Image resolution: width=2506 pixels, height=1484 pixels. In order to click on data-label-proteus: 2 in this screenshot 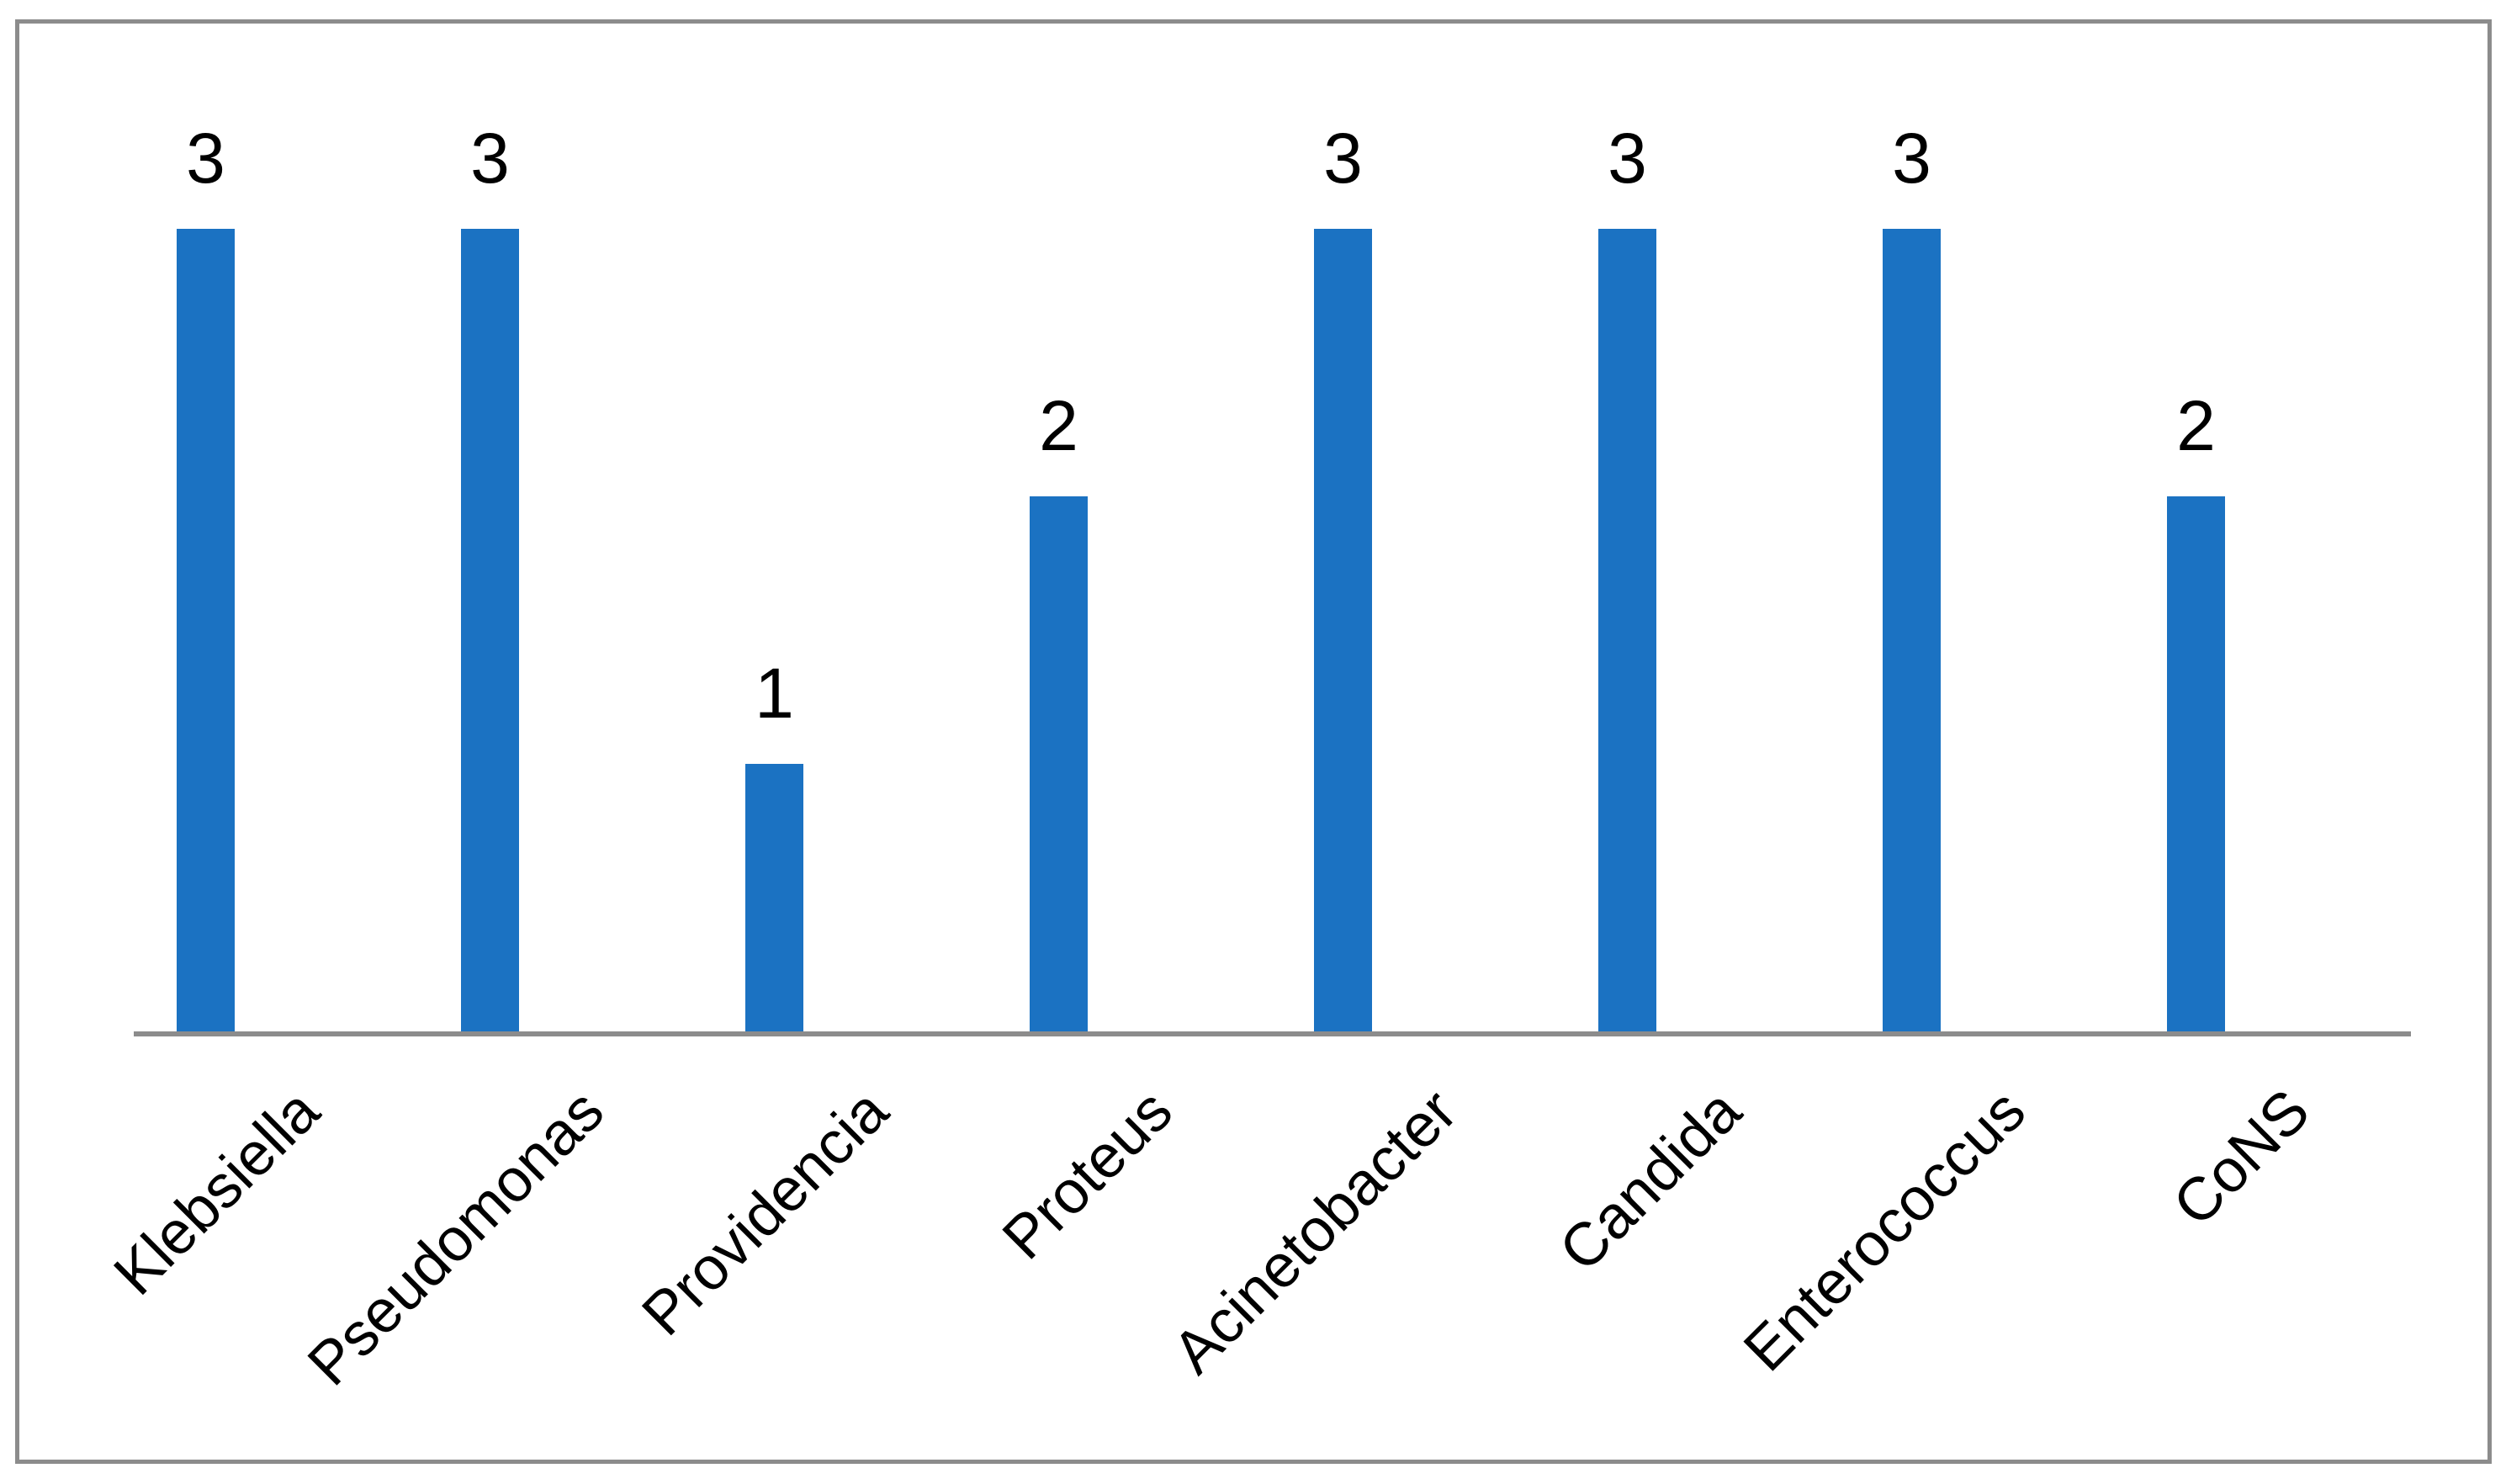, I will do `click(1058, 425)`.